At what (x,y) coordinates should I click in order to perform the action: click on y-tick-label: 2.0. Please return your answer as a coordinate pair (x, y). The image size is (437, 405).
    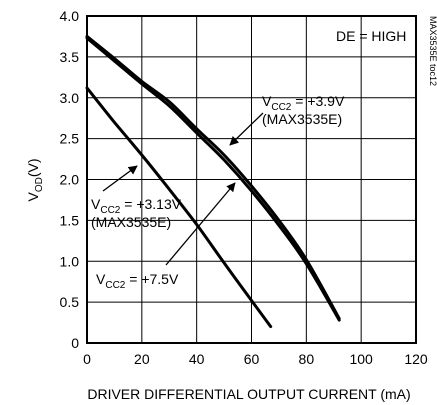
    Looking at the image, I should click on (70, 180).